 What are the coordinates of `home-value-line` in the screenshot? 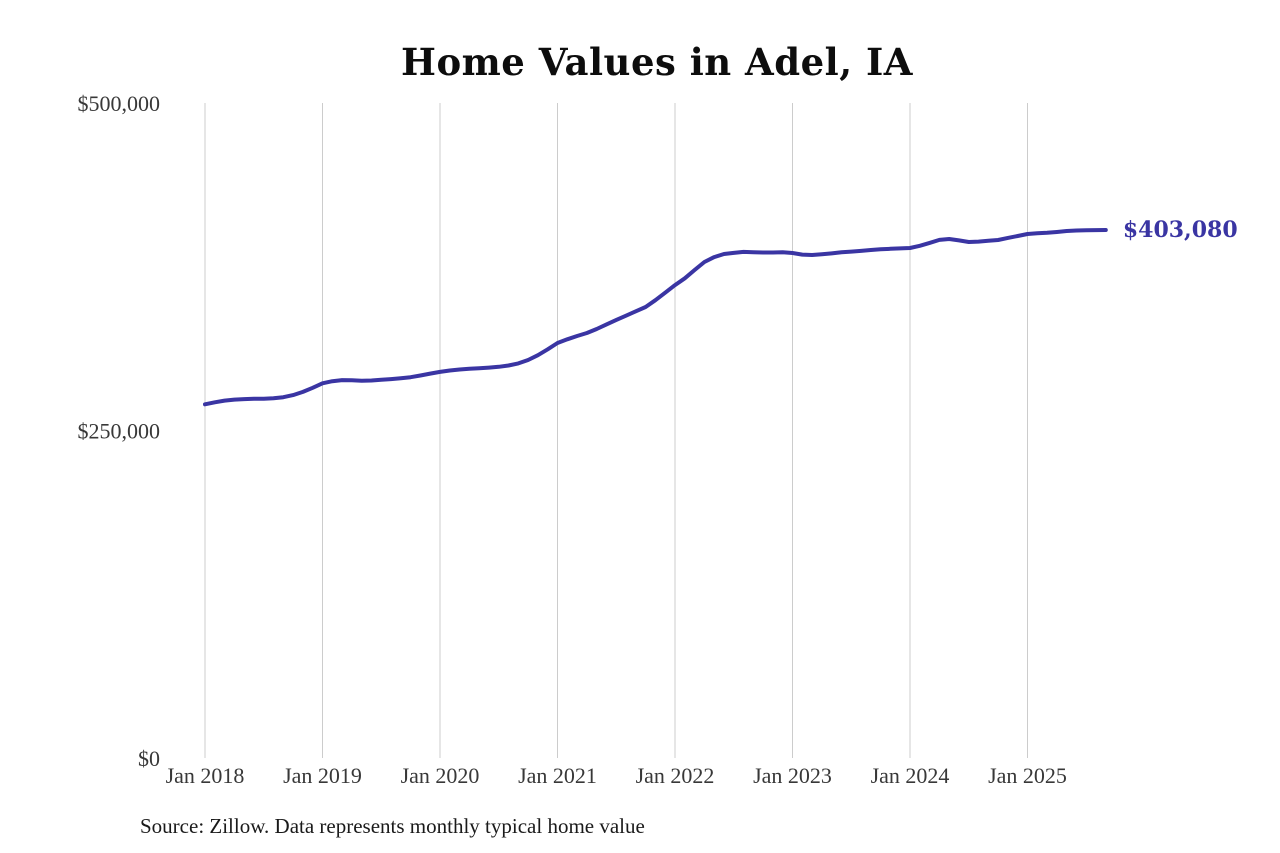 It's located at (655, 317).